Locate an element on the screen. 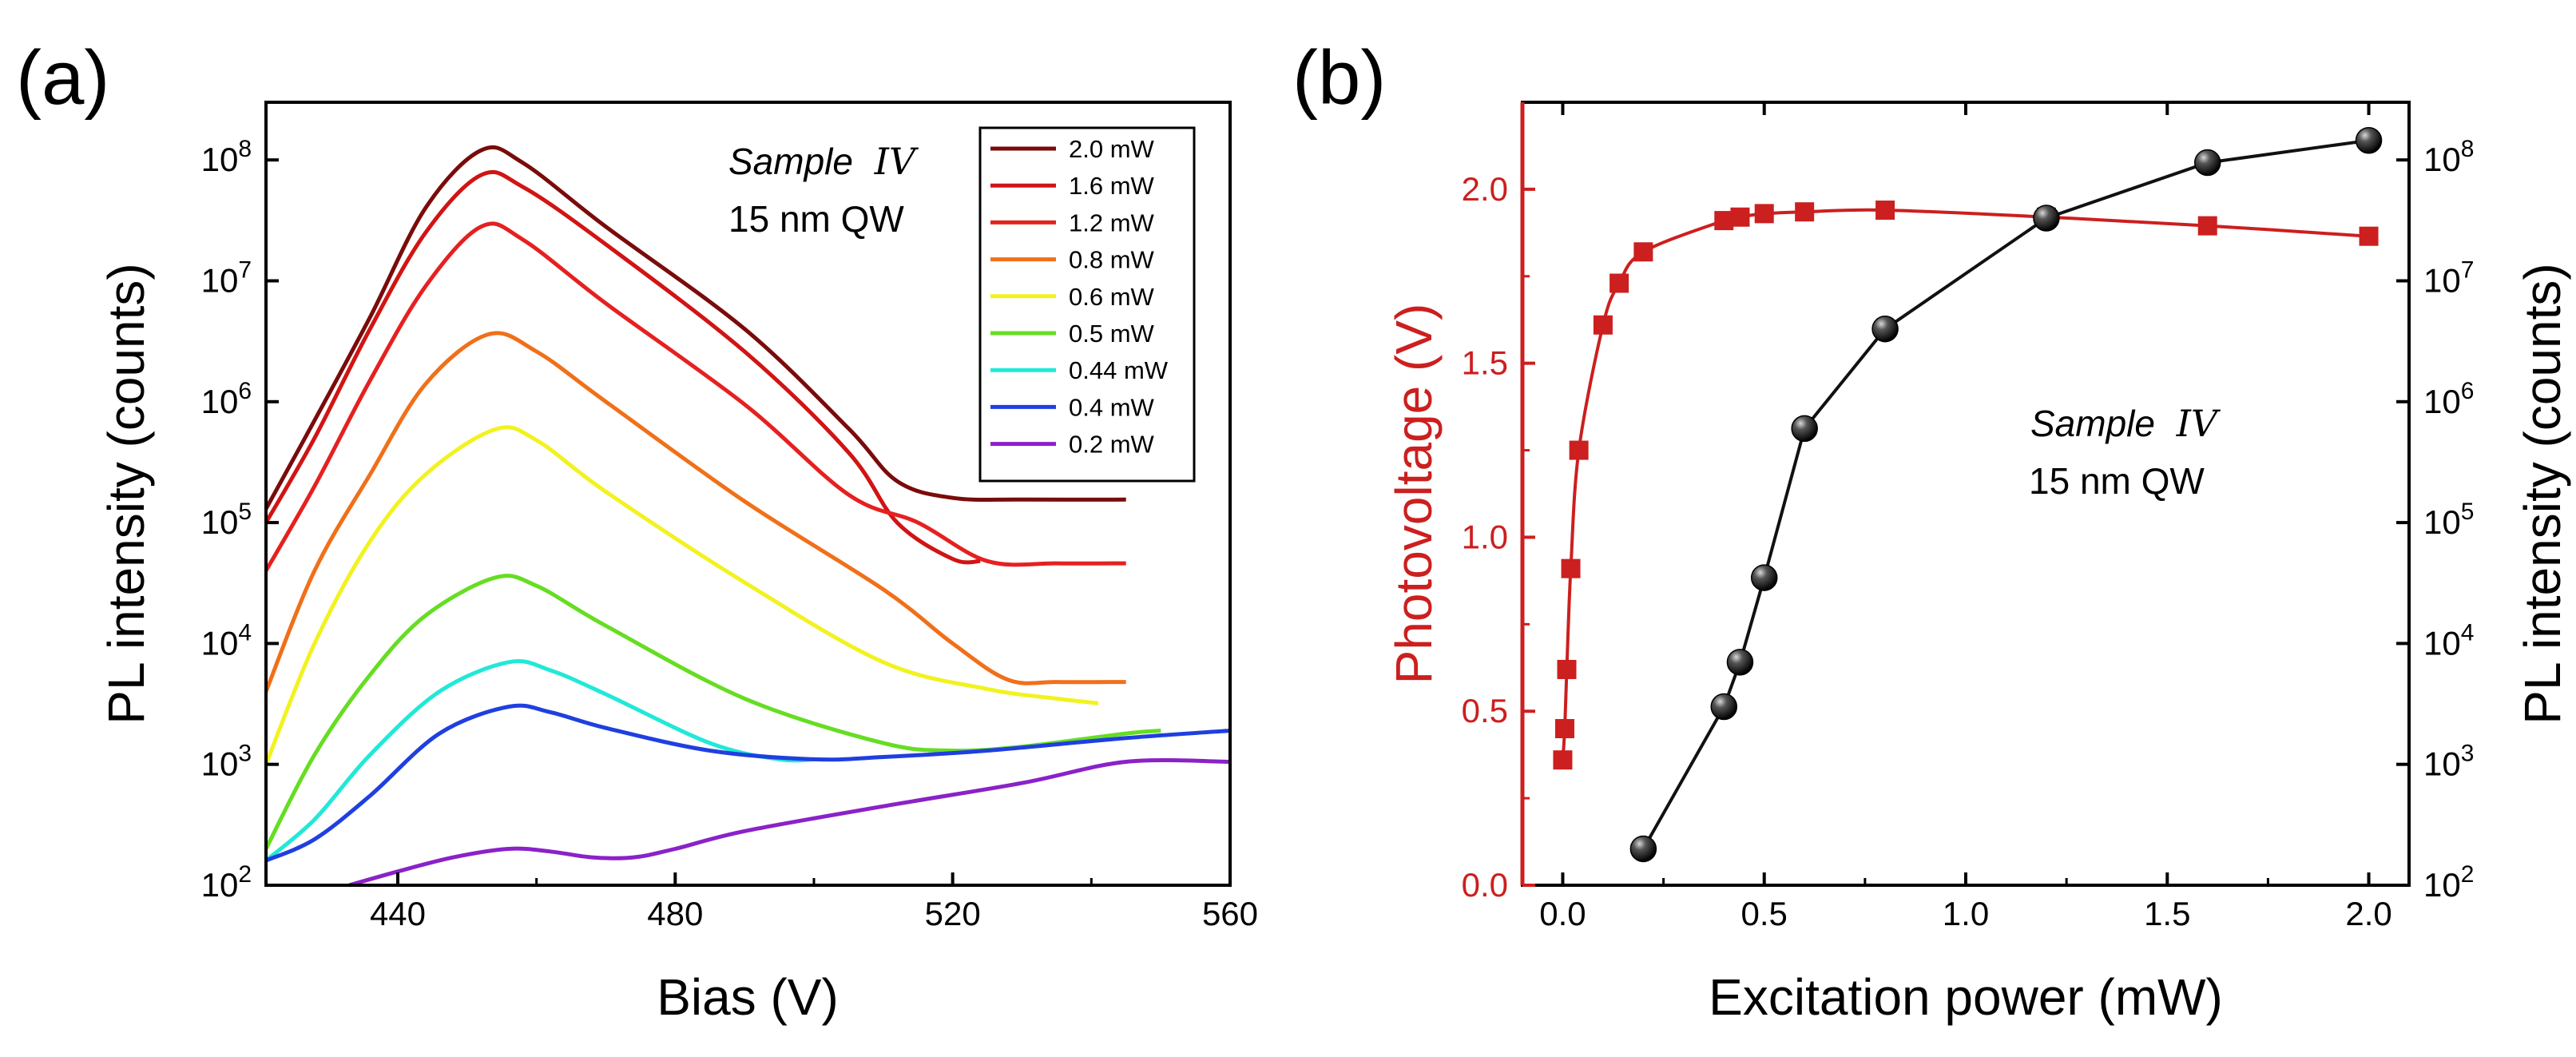 The width and height of the screenshot is (2576, 1057). legend-label: 0.5 mW is located at coordinates (1112, 334).